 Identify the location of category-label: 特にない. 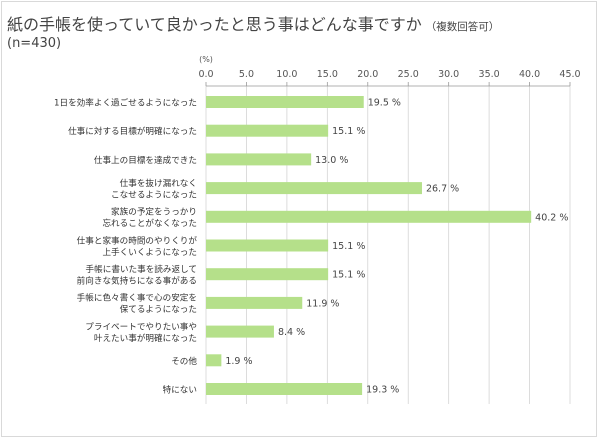
(180, 390).